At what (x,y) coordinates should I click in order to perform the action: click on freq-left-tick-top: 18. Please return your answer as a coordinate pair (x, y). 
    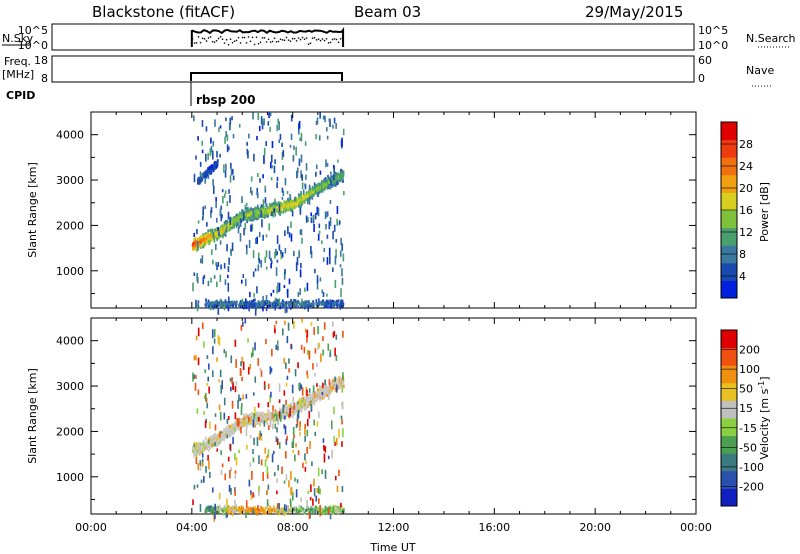
    Looking at the image, I should click on (41, 60).